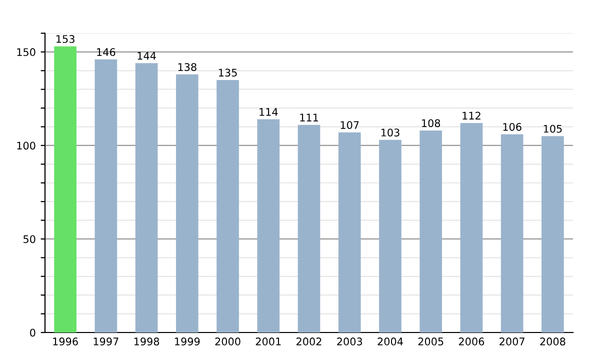 This screenshot has height=350, width=600. What do you see at coordinates (553, 128) in the screenshot?
I see `data-label: 105` at bounding box center [553, 128].